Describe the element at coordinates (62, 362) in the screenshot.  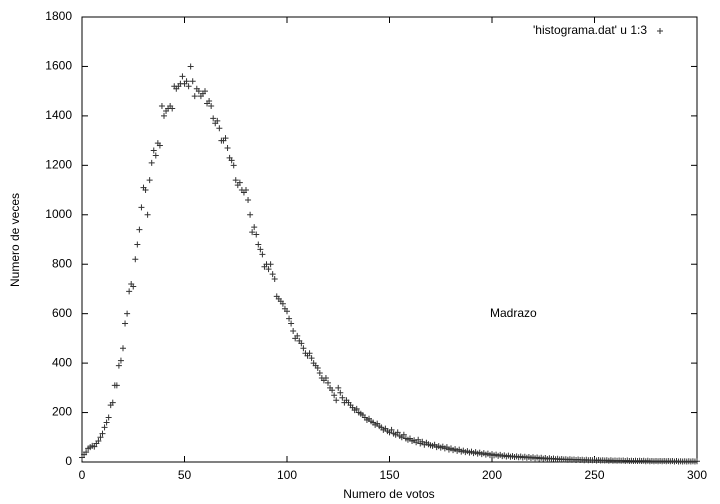
I see `y-tick-label: 400` at that location.